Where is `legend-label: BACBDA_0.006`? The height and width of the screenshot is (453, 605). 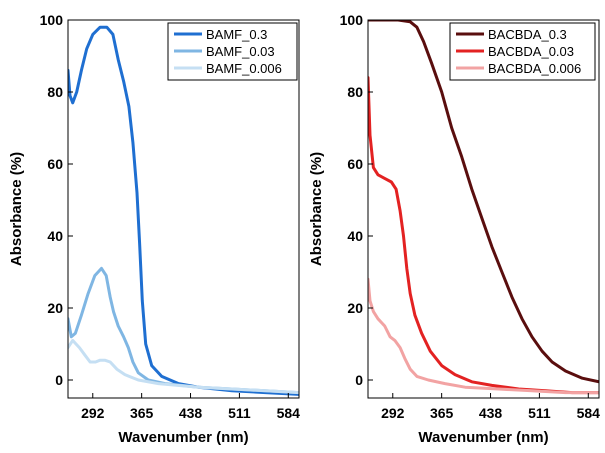
legend-label: BACBDA_0.006 is located at coordinates (534, 68).